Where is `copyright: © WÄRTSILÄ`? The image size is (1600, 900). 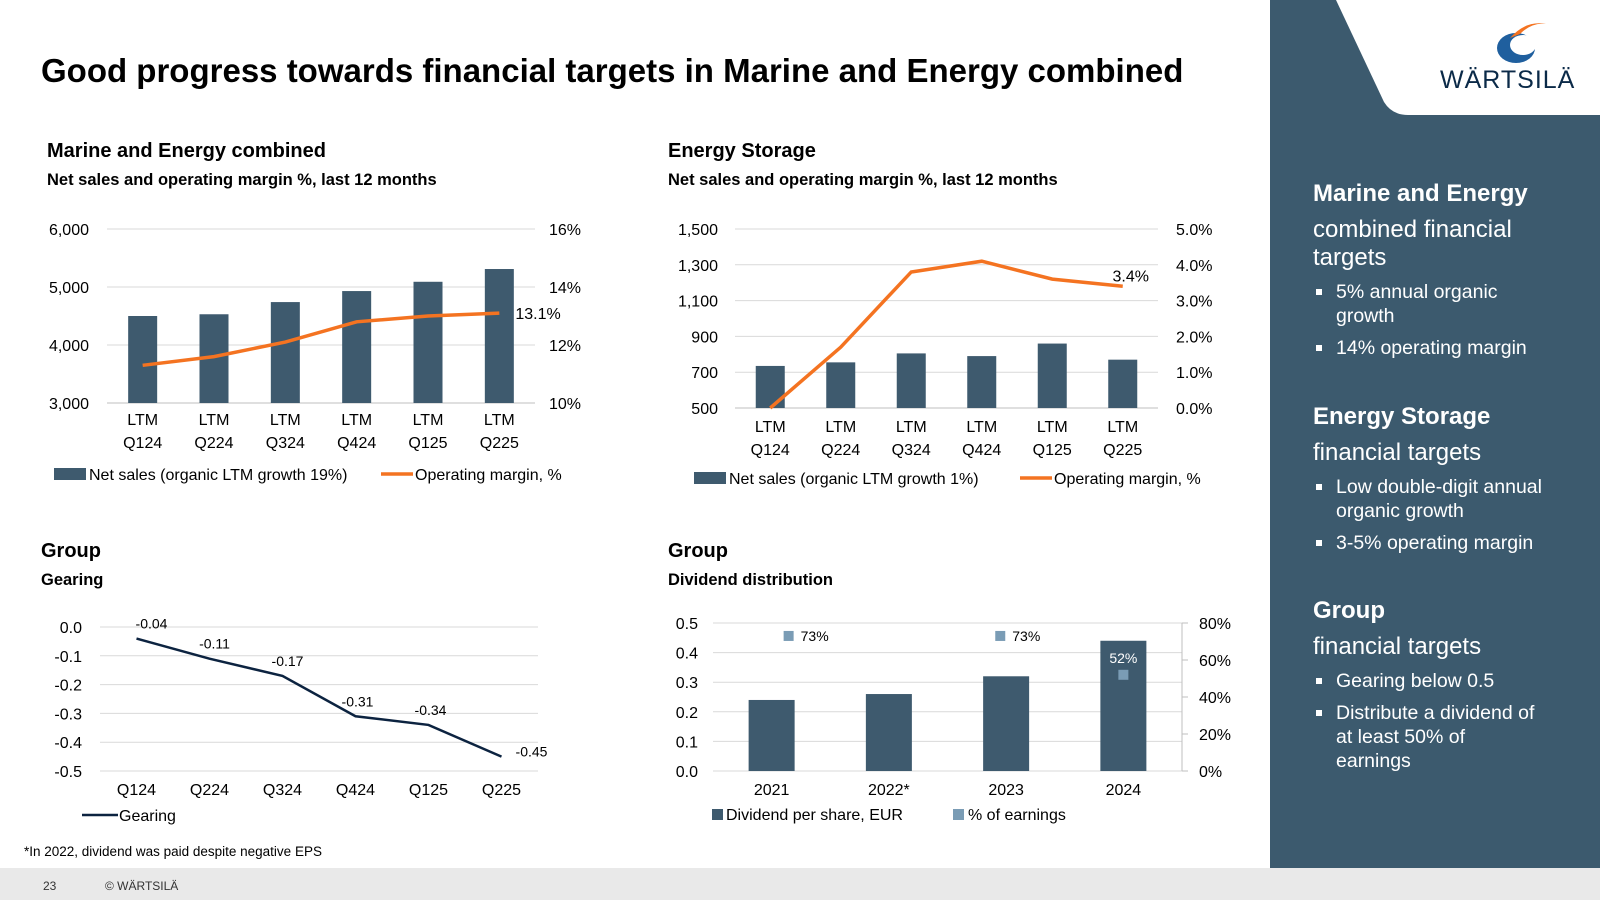 copyright: © WÄRTSILÄ is located at coordinates (142, 886).